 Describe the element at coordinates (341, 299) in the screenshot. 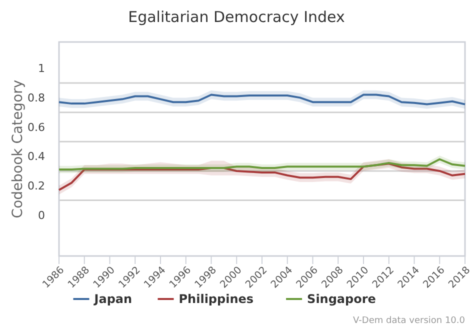

I see `legend-label: Singapore` at that location.